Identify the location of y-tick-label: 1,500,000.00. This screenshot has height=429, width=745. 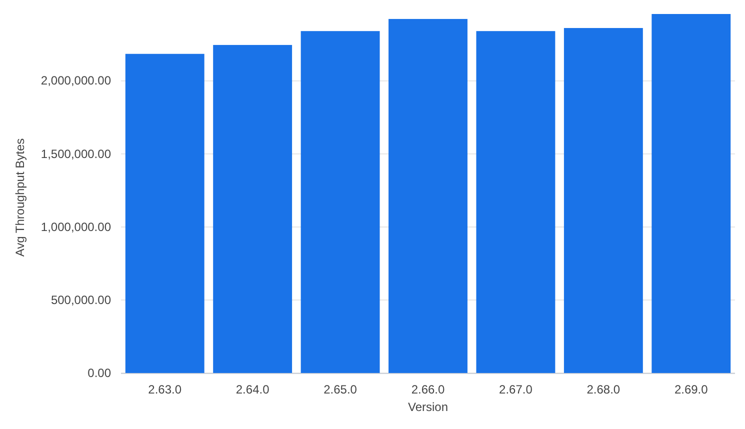
(76, 153).